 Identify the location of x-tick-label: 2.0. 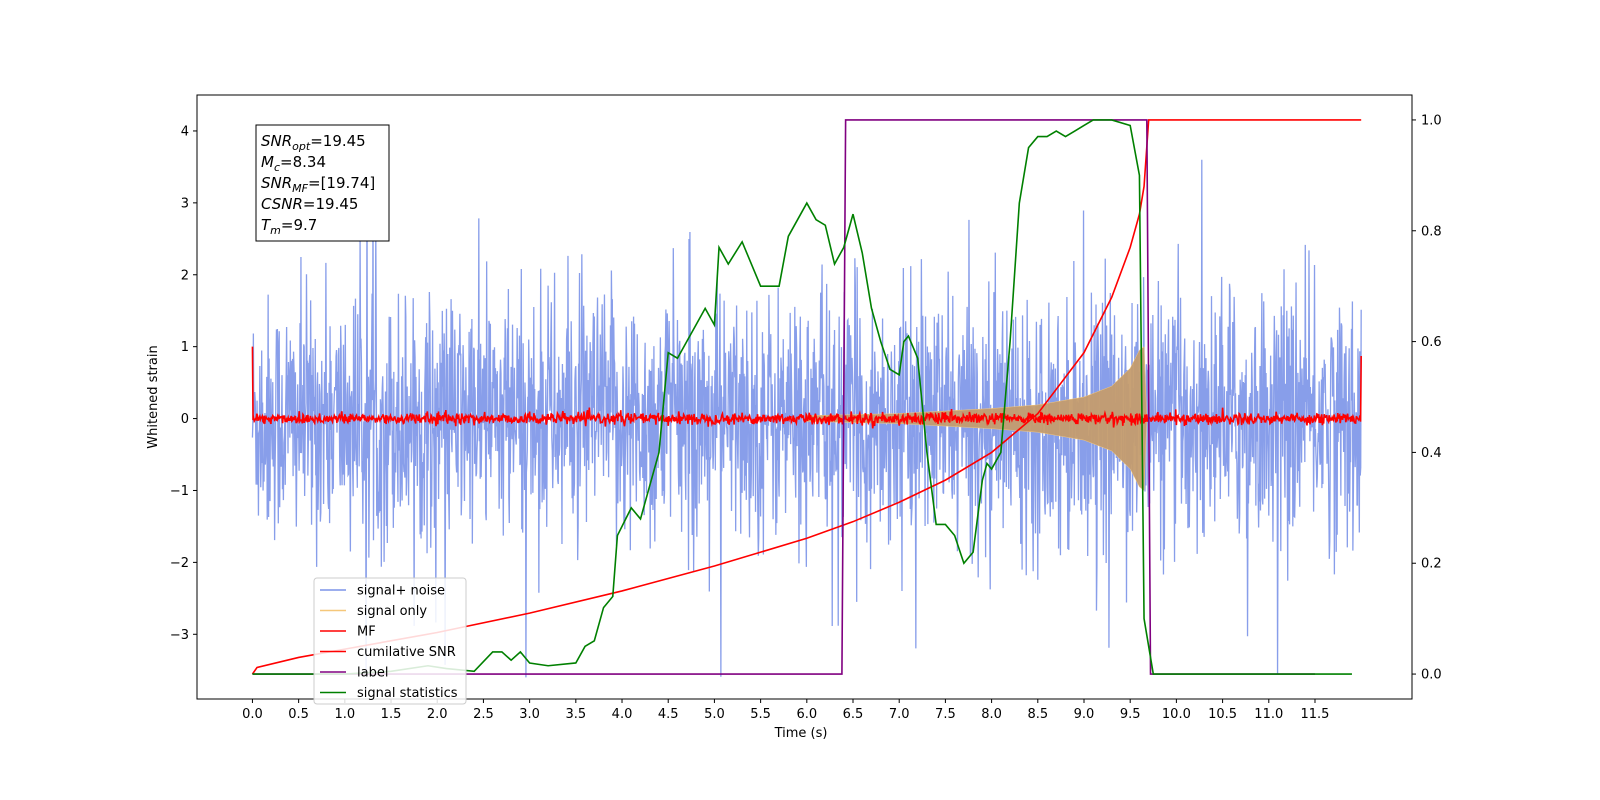
(437, 714).